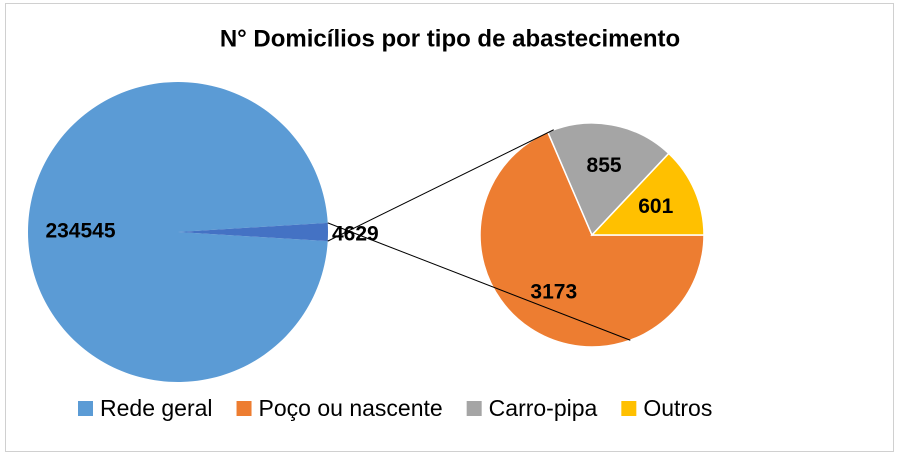  I want to click on data-label: 234545, so click(80, 231).